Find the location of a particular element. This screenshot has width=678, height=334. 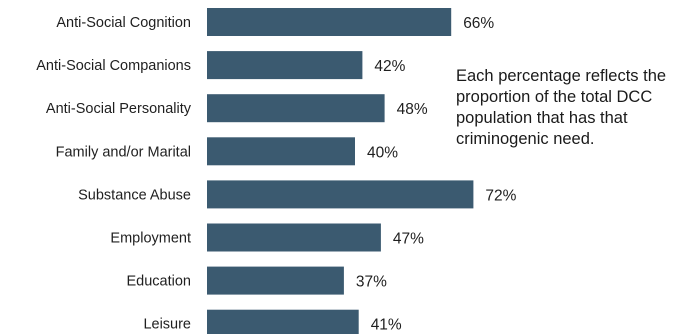

category-label: Employment is located at coordinates (150, 239).